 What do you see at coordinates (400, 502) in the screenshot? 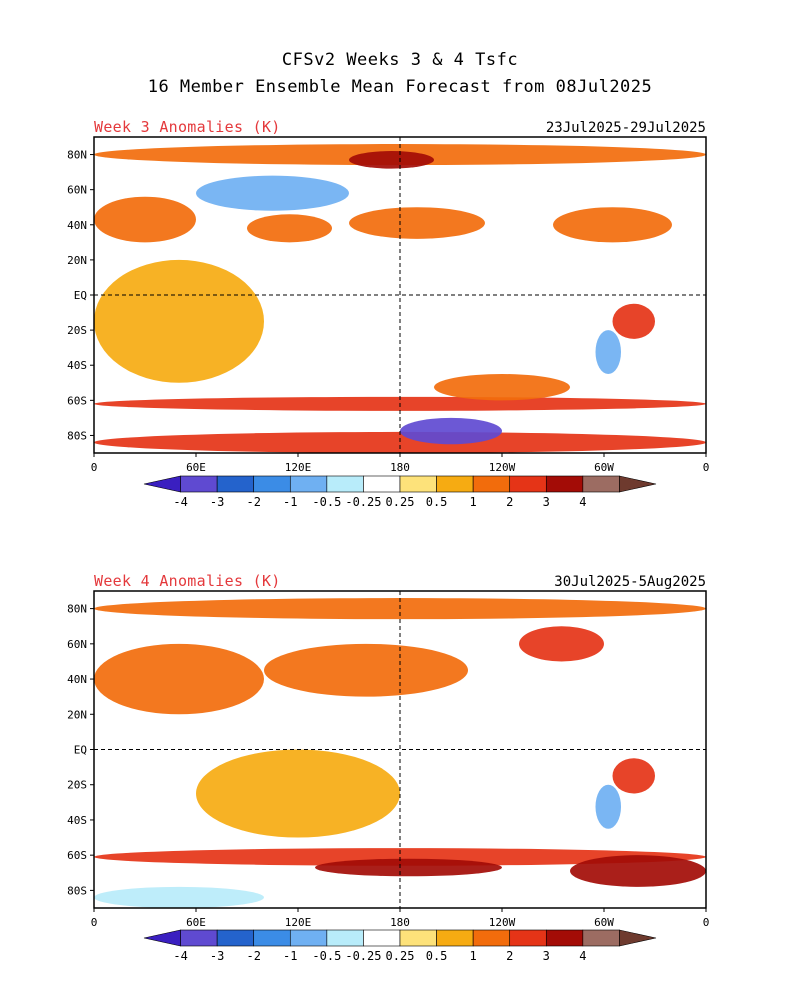
I see `colorbar-label: 0.25` at bounding box center [400, 502].